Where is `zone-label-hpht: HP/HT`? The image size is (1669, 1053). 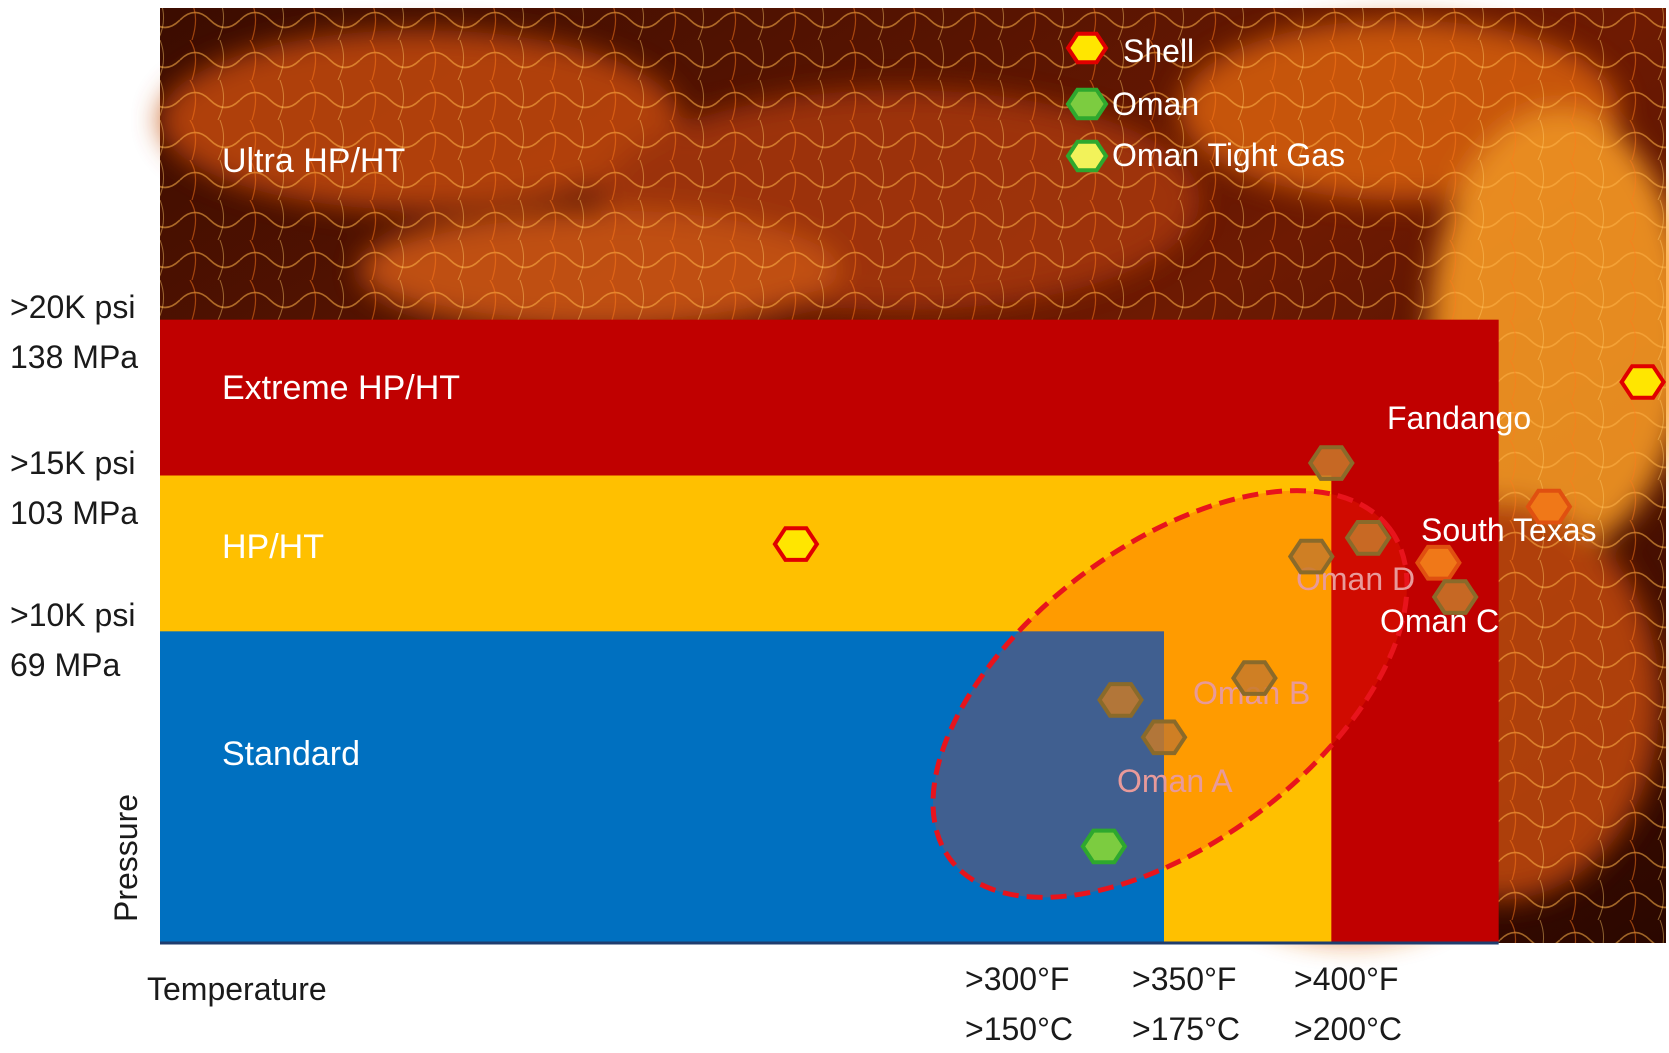 zone-label-hpht: HP/HT is located at coordinates (273, 547).